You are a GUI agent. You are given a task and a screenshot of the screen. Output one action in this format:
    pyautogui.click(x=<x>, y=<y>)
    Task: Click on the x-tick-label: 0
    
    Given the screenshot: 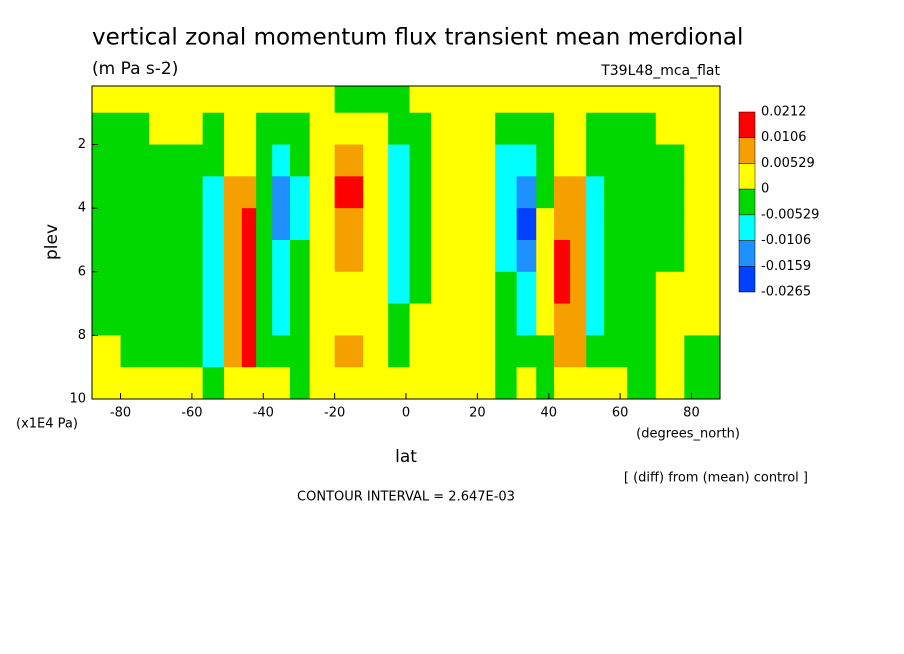 What is the action you would take?
    pyautogui.click(x=406, y=413)
    